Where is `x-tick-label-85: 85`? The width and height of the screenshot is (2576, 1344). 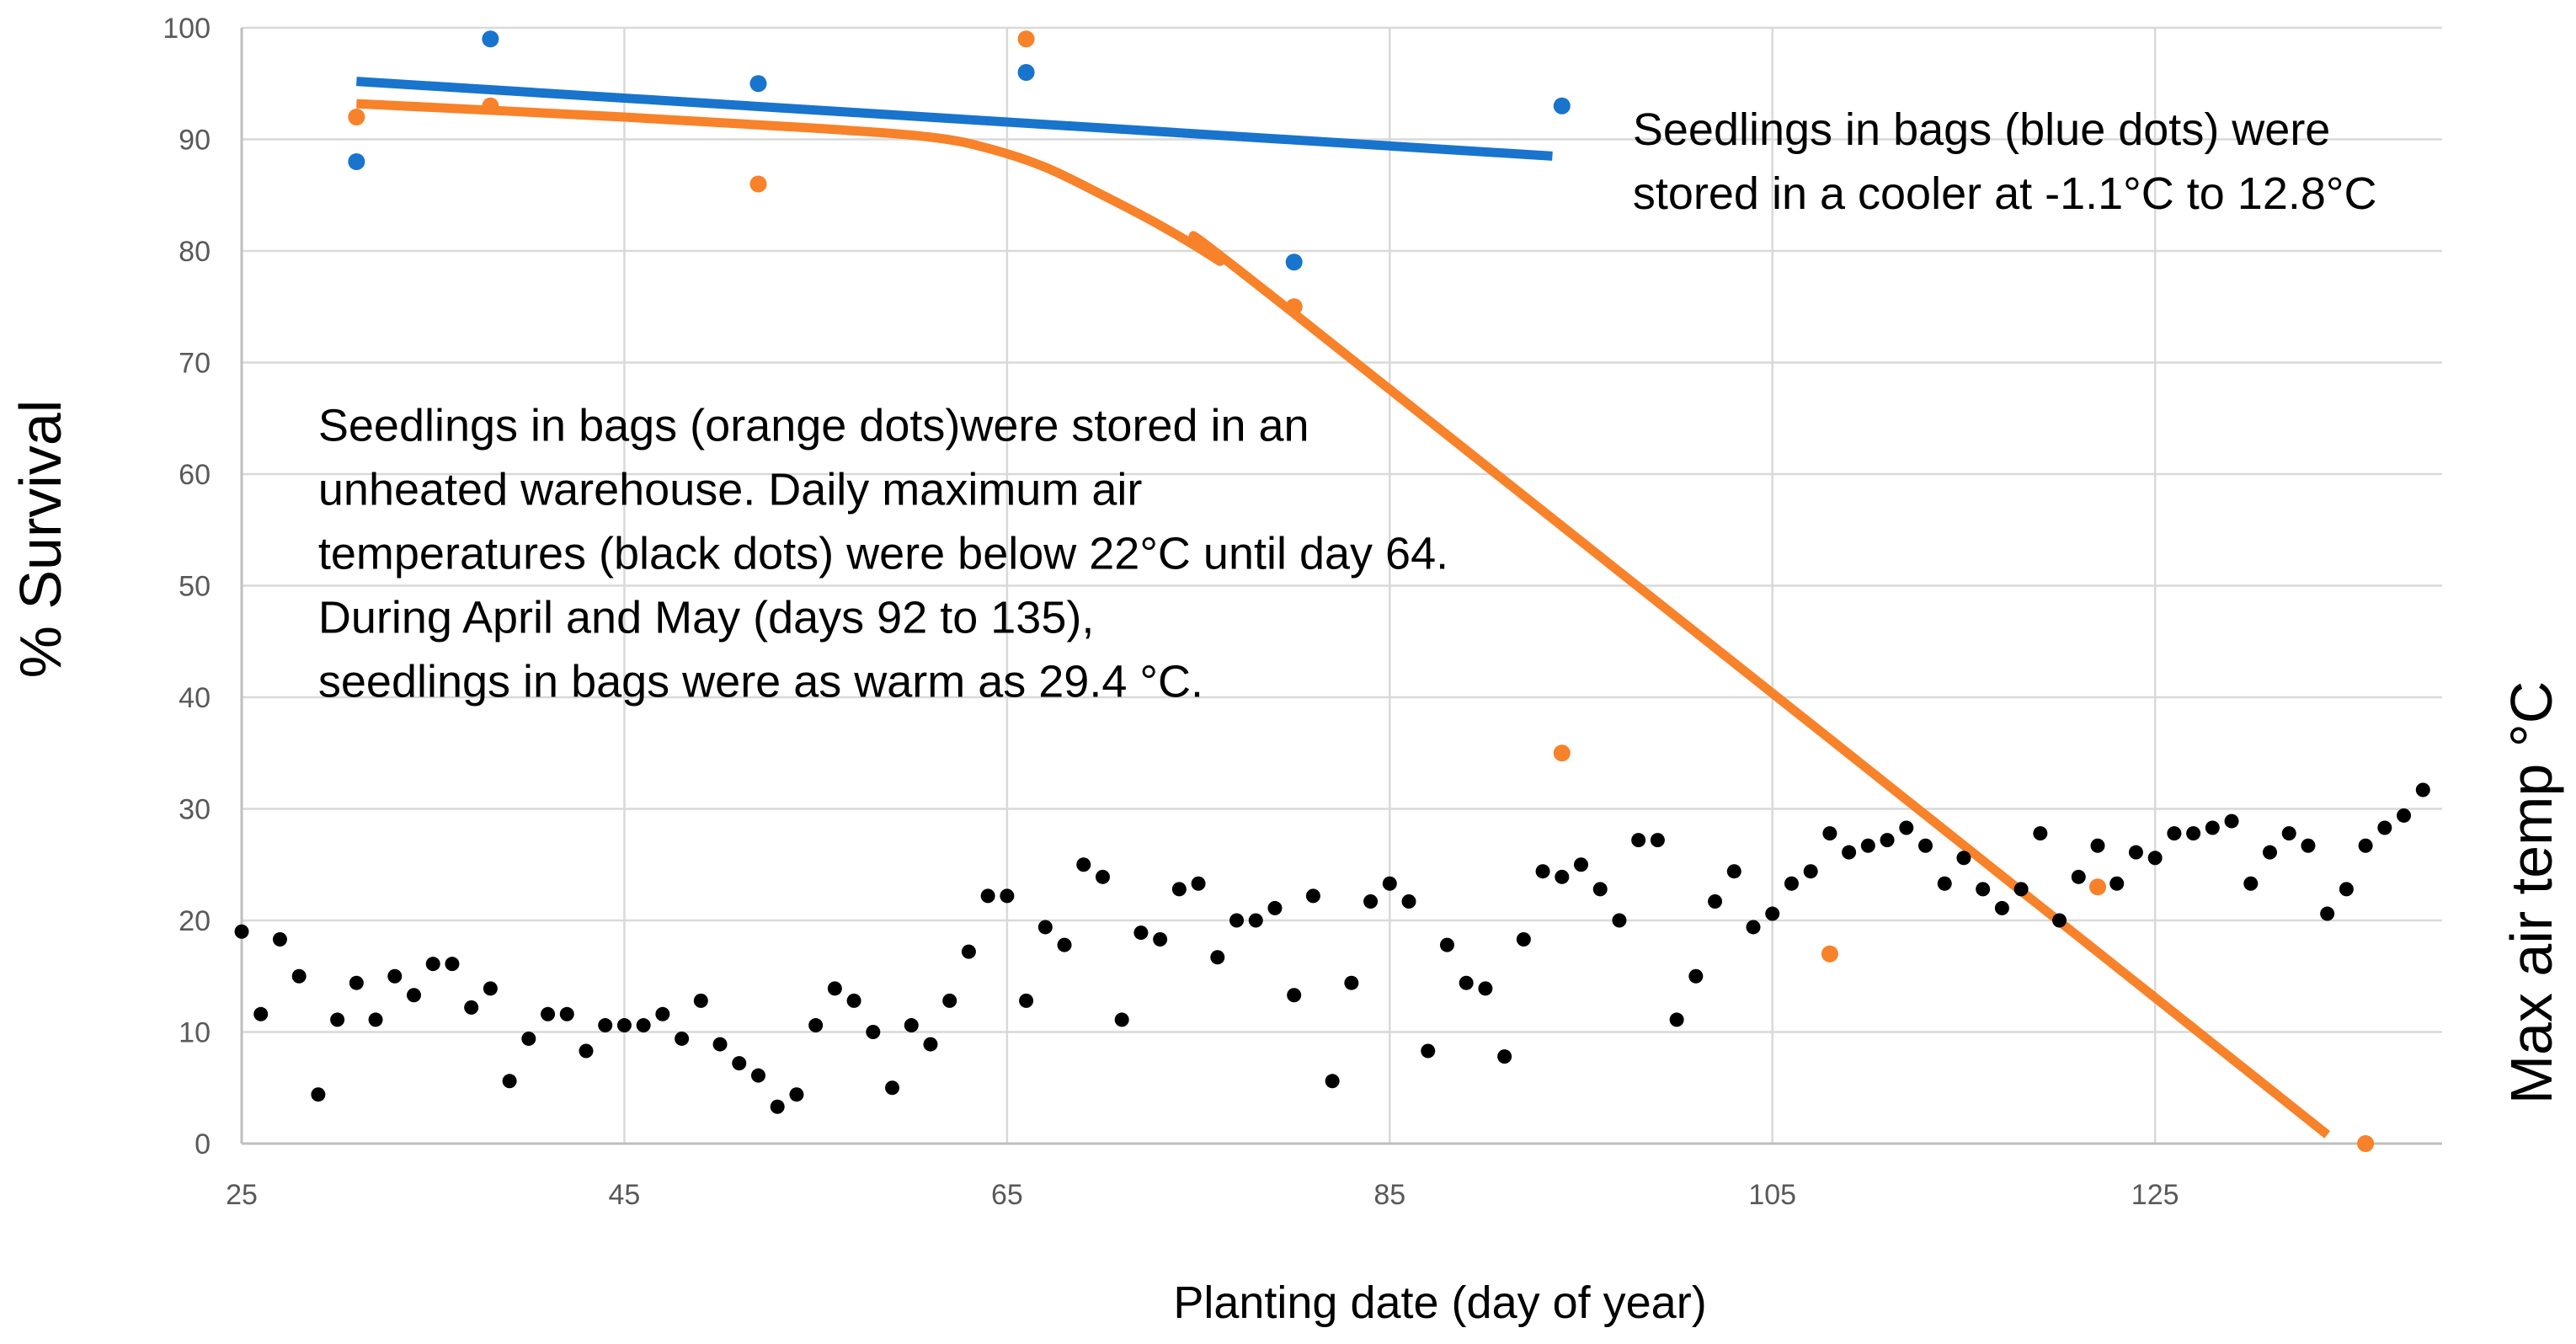
x-tick-label-85: 85 is located at coordinates (1389, 1195).